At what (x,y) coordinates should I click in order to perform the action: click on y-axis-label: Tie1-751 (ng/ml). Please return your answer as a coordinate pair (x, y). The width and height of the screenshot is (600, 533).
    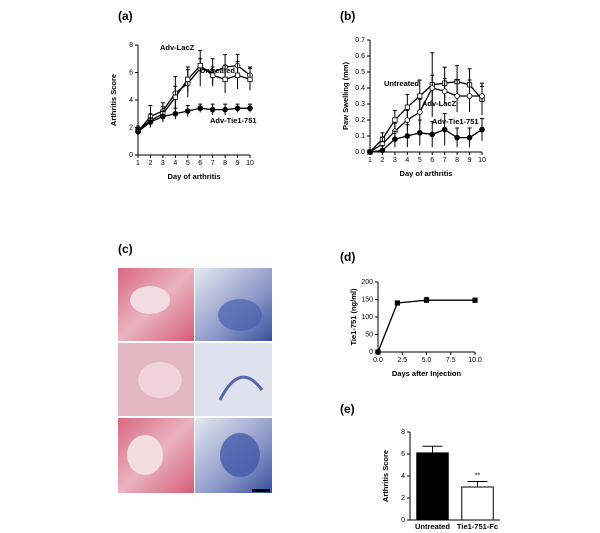
    Looking at the image, I should click on (353, 316).